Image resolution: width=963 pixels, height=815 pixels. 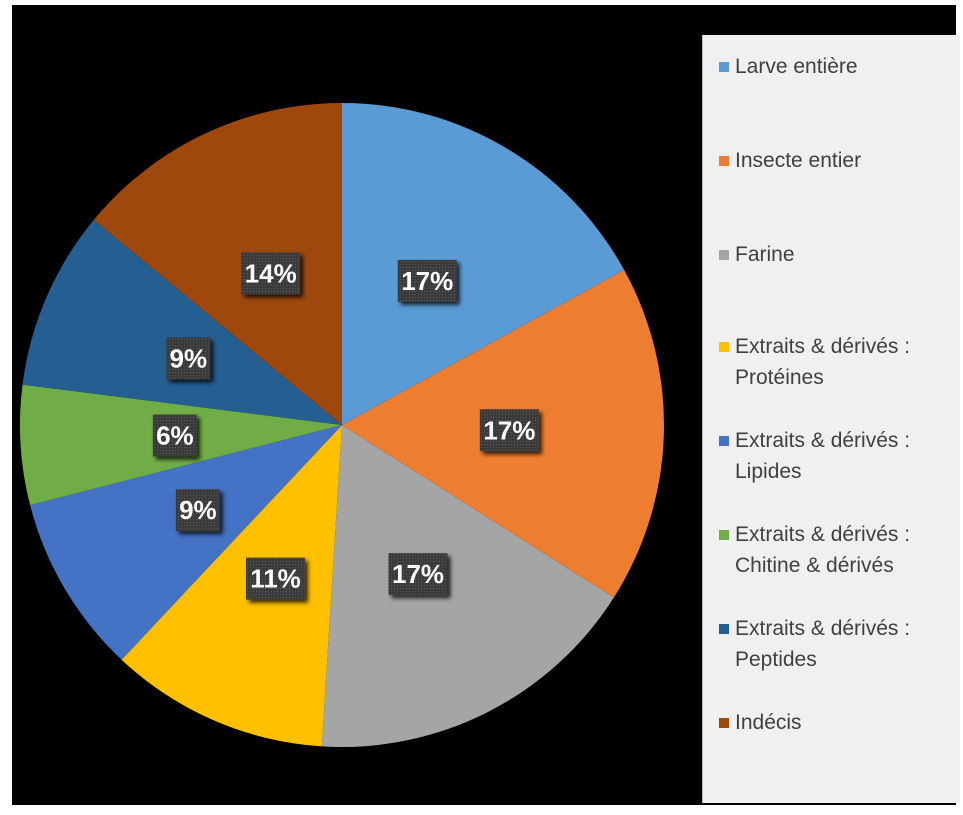 What do you see at coordinates (823, 550) in the screenshot?
I see `legend-label: Extraits & dérivés : Chitine & dérivés` at bounding box center [823, 550].